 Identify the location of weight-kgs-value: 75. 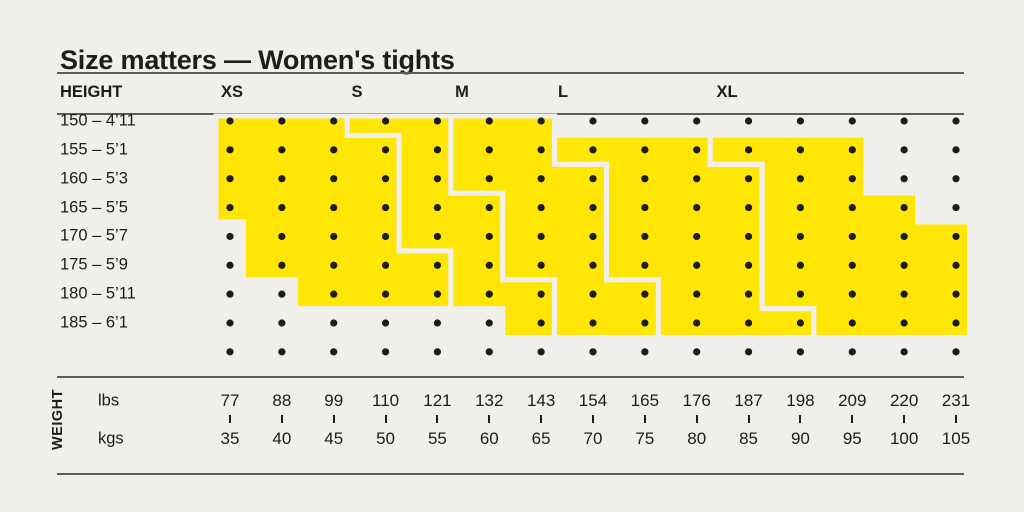
(645, 438).